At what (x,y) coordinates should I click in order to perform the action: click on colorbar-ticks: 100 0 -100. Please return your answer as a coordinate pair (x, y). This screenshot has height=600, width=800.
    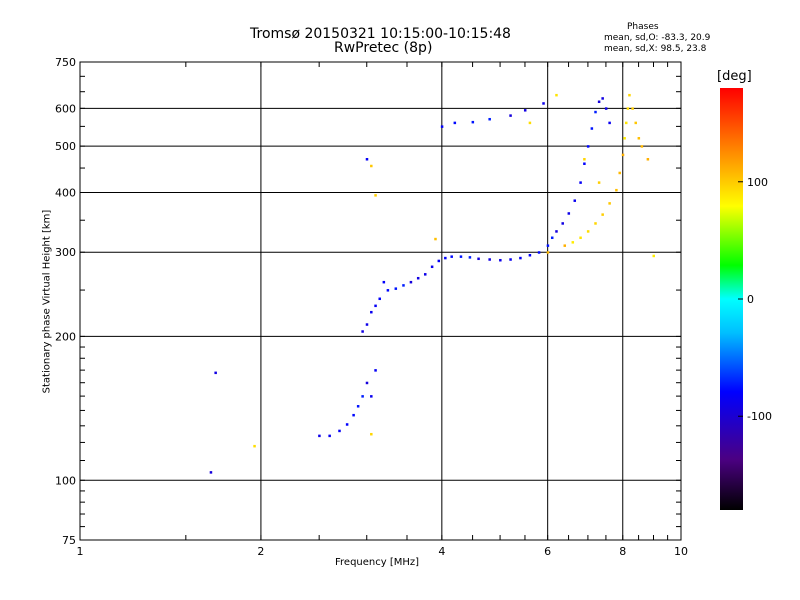
    Looking at the image, I should click on (755, 299).